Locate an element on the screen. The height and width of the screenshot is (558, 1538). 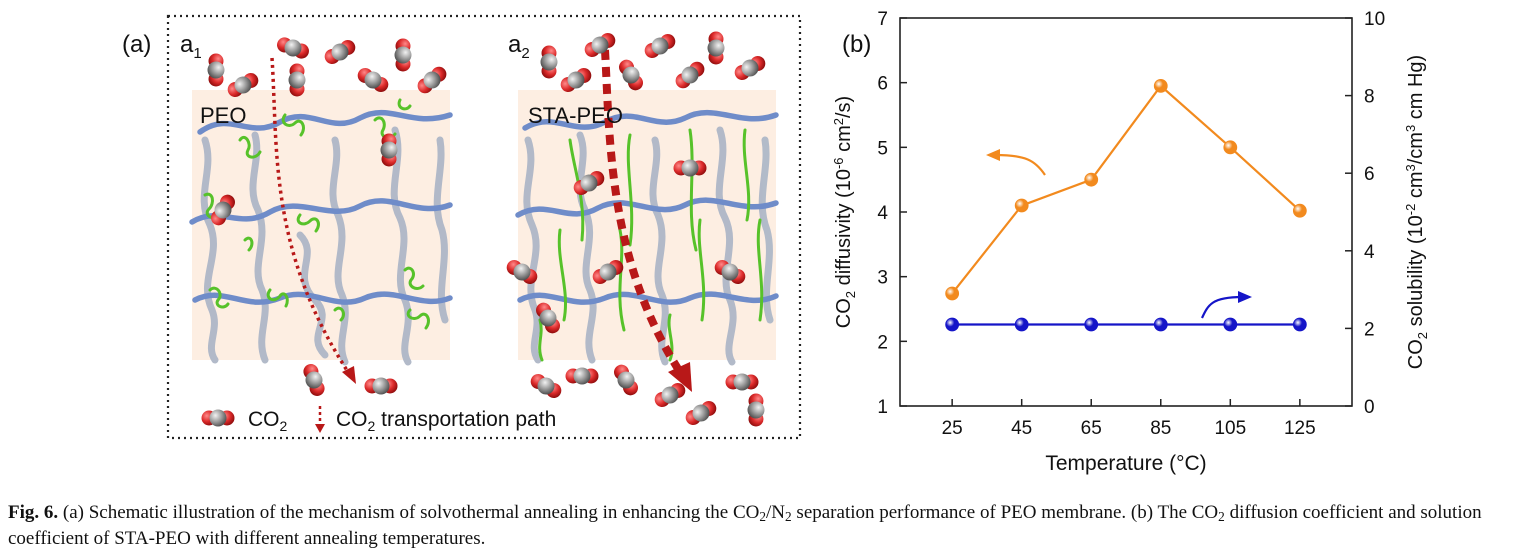
subfigure-a2-label: a2 is located at coordinates (519, 46).